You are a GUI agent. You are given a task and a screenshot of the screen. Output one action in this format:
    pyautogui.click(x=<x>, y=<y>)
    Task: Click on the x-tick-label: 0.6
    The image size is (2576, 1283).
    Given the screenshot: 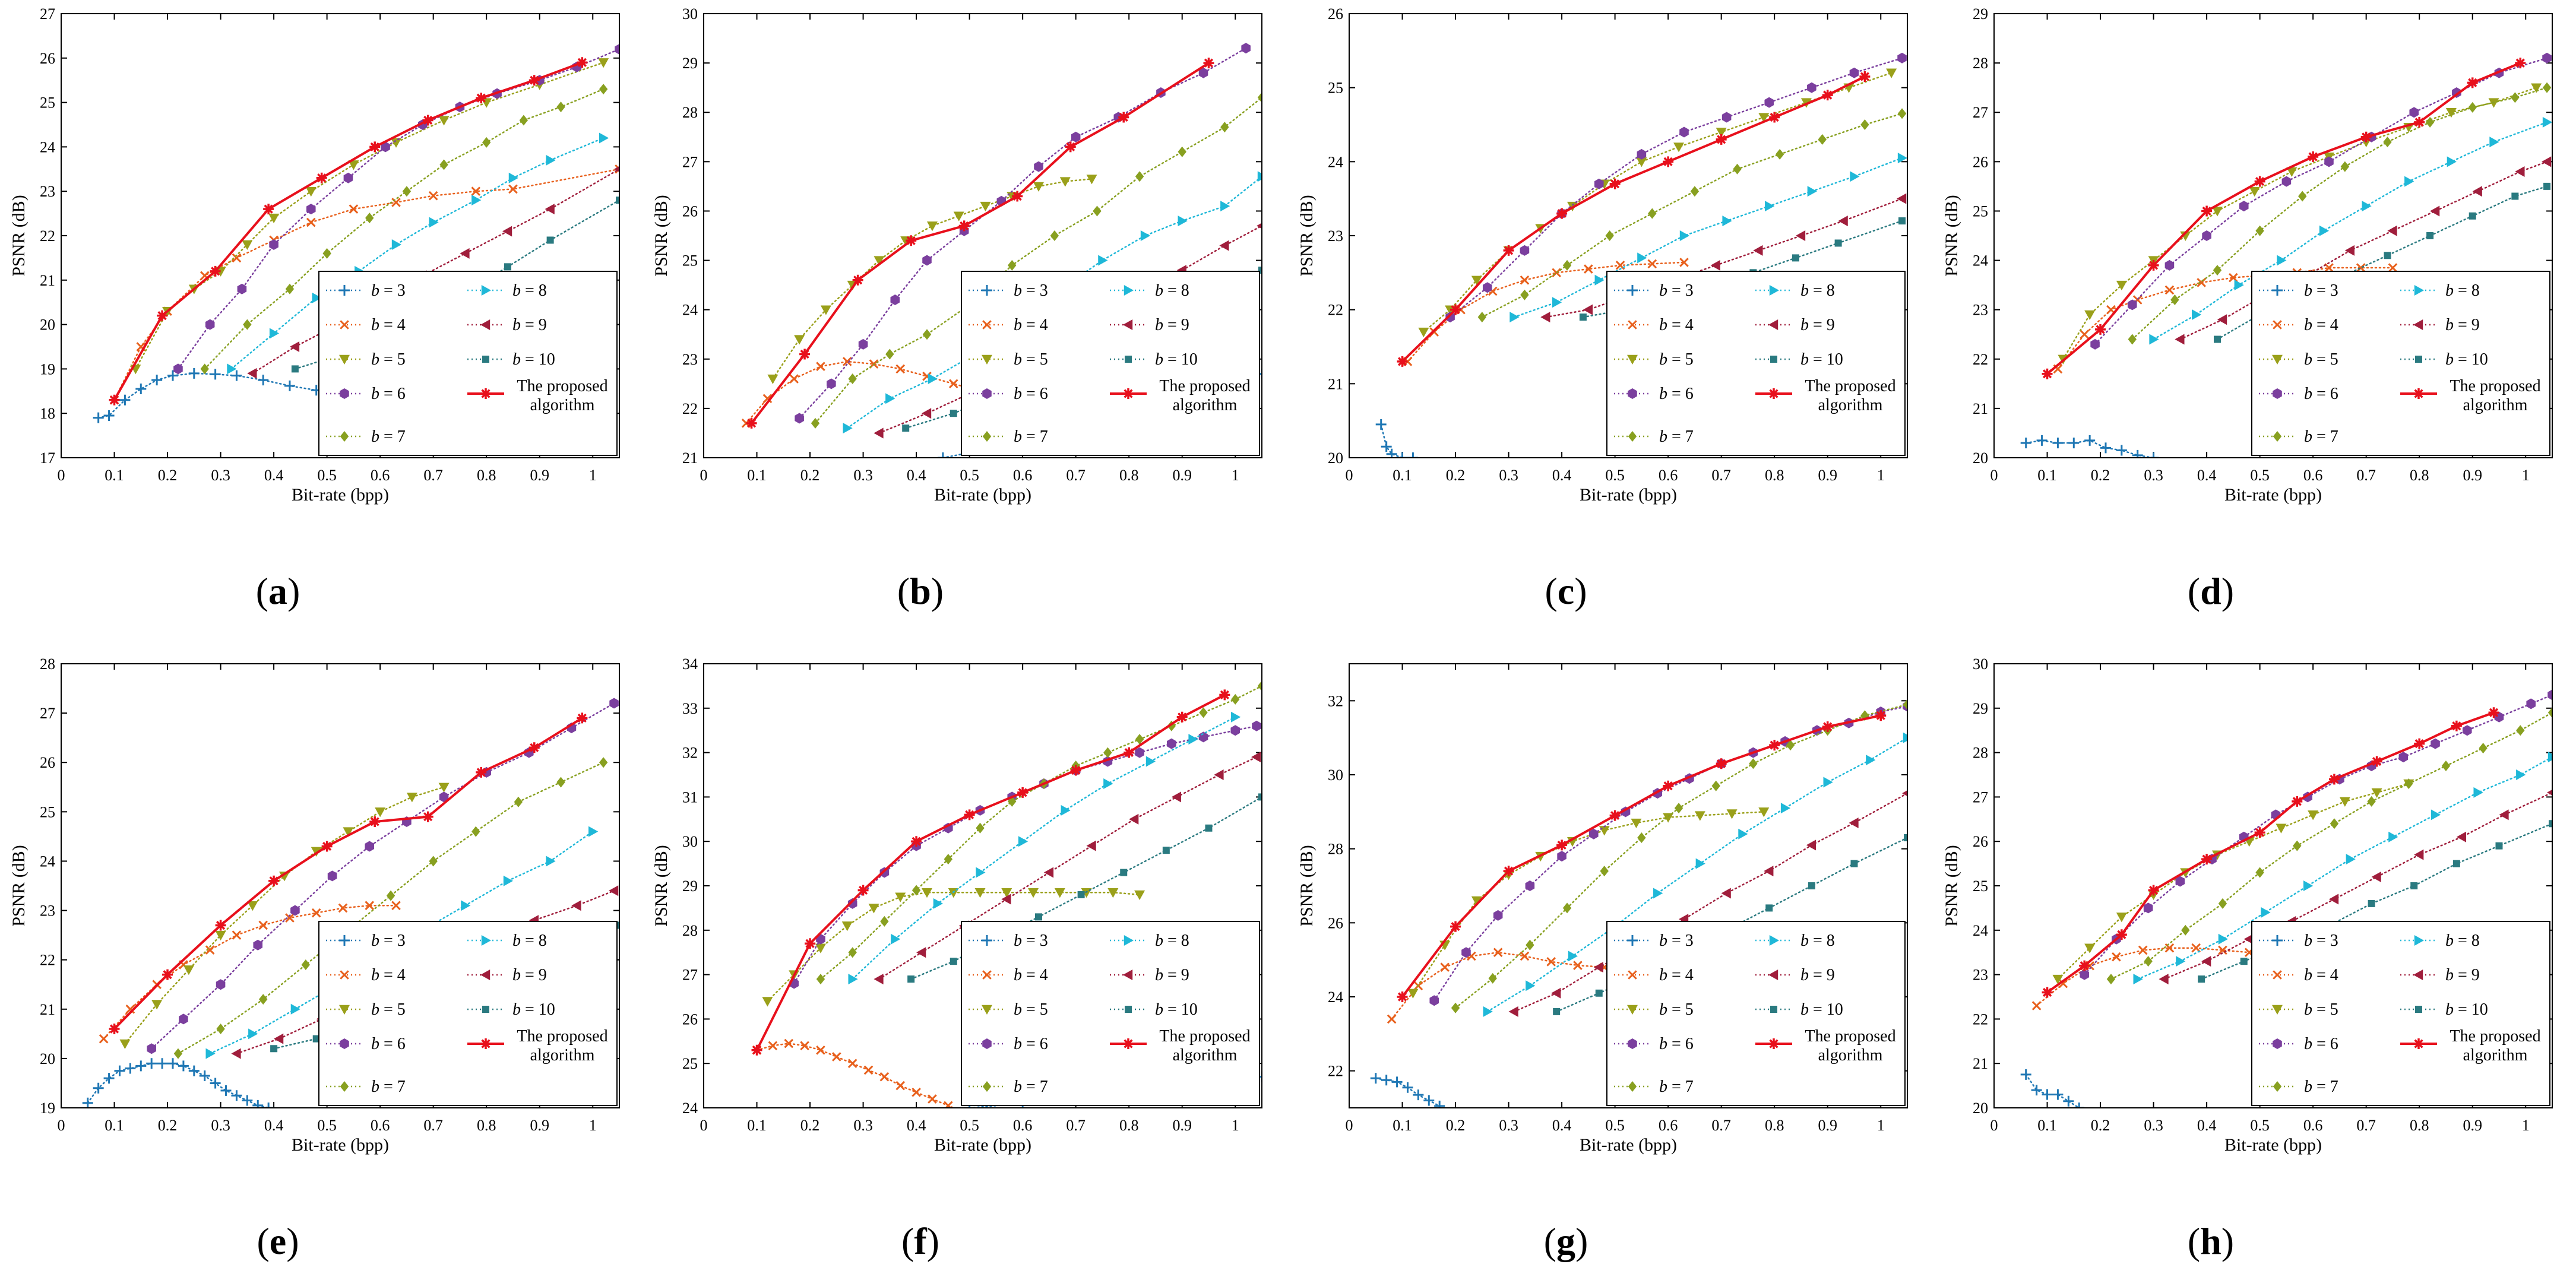 What is the action you would take?
    pyautogui.click(x=1023, y=476)
    